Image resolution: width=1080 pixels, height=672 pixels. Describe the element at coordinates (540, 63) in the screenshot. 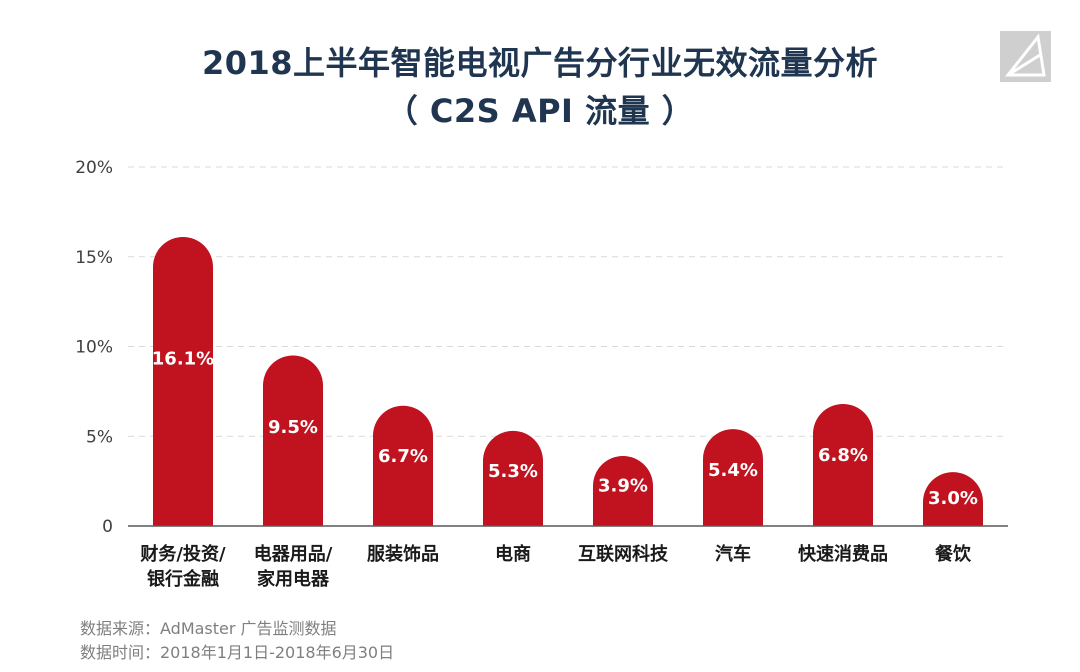

I see `chart-title: 2018上半年智能电视广告分行业无效流量分析` at that location.